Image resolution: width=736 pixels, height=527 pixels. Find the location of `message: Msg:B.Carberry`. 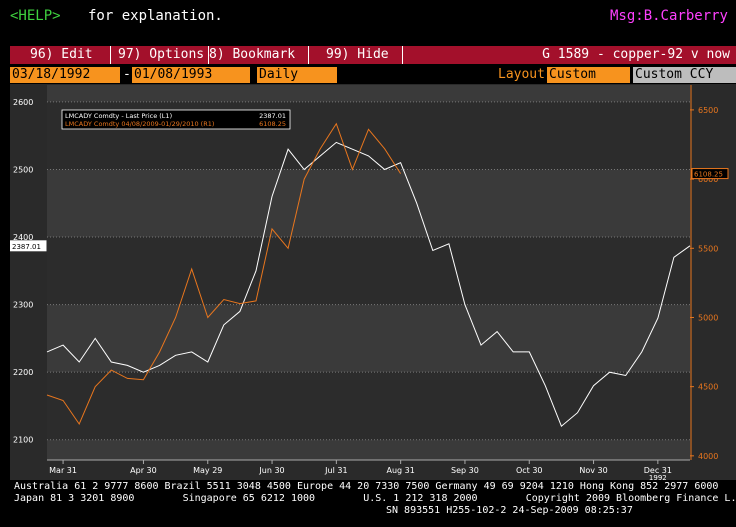

message: Msg:B.Carberry is located at coordinates (668, 16).